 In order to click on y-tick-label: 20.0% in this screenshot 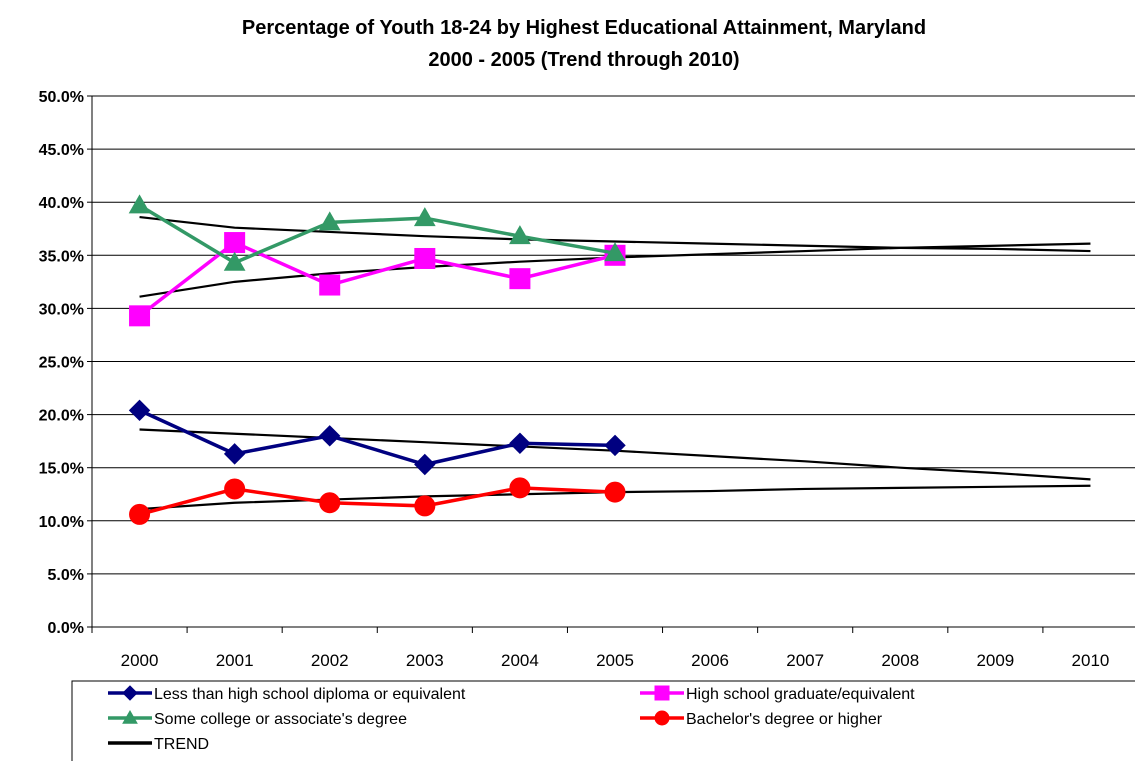, I will do `click(61, 416)`.